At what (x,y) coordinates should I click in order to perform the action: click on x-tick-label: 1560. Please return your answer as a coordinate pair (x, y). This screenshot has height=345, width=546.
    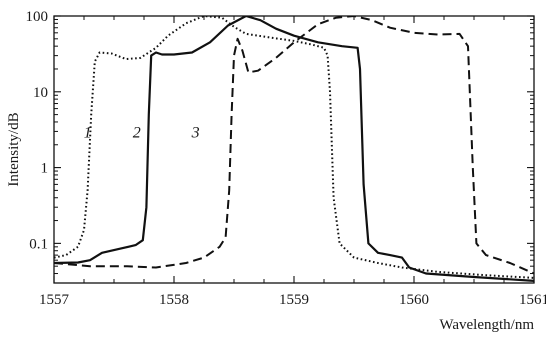
    Looking at the image, I should click on (414, 300).